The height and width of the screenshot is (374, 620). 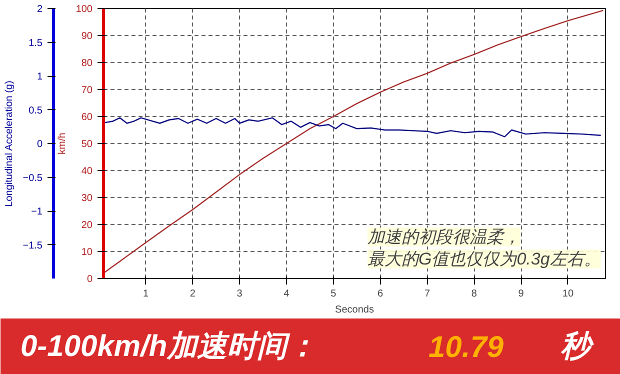 I want to click on x-tick-label: 2, so click(x=193, y=294).